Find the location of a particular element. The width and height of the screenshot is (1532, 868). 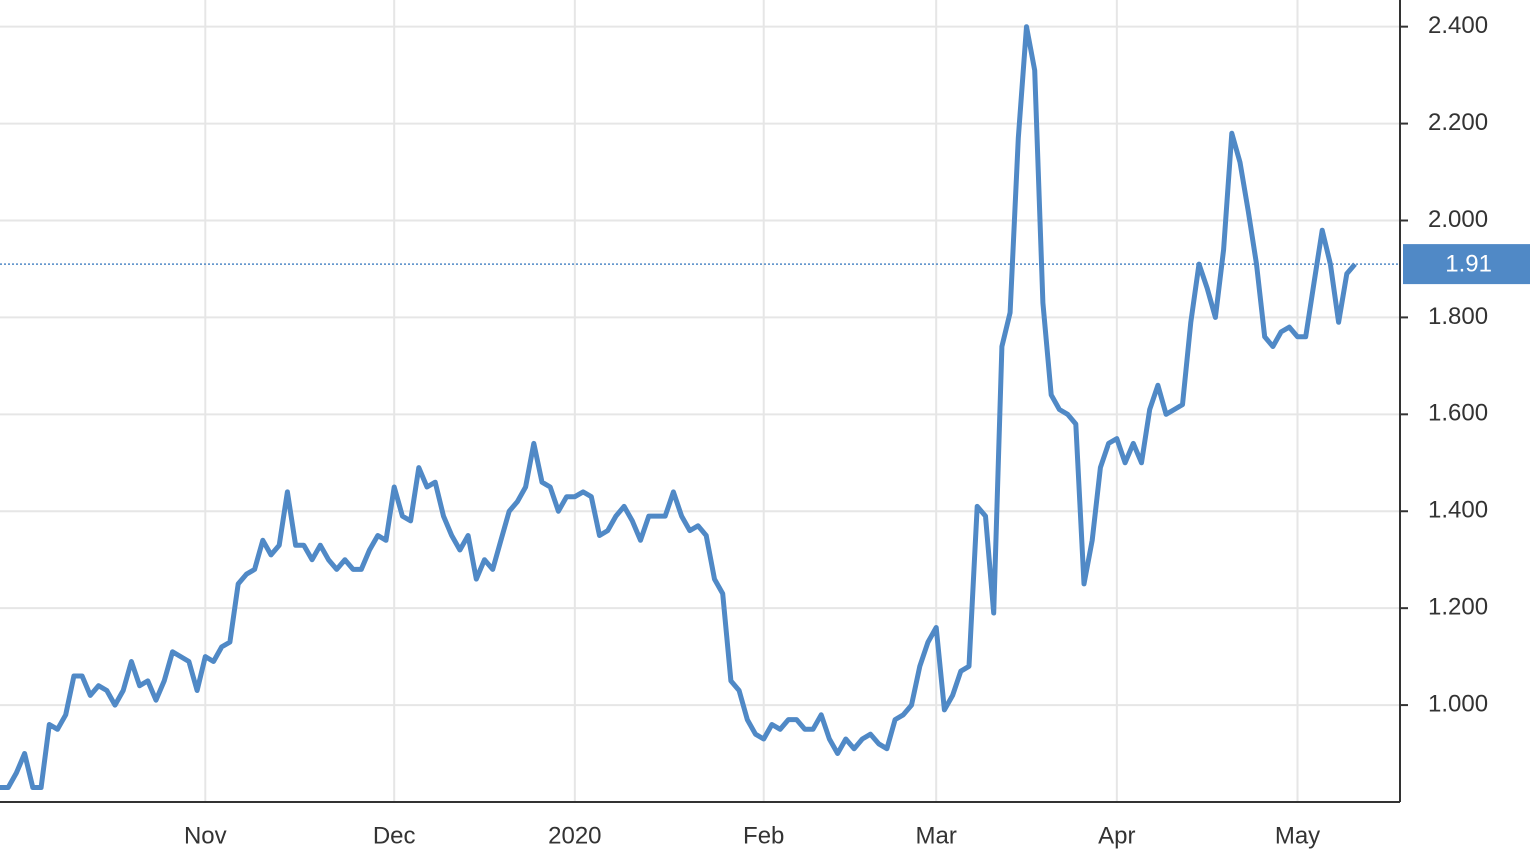

y-tick-label: 1.800 is located at coordinates (1458, 316).